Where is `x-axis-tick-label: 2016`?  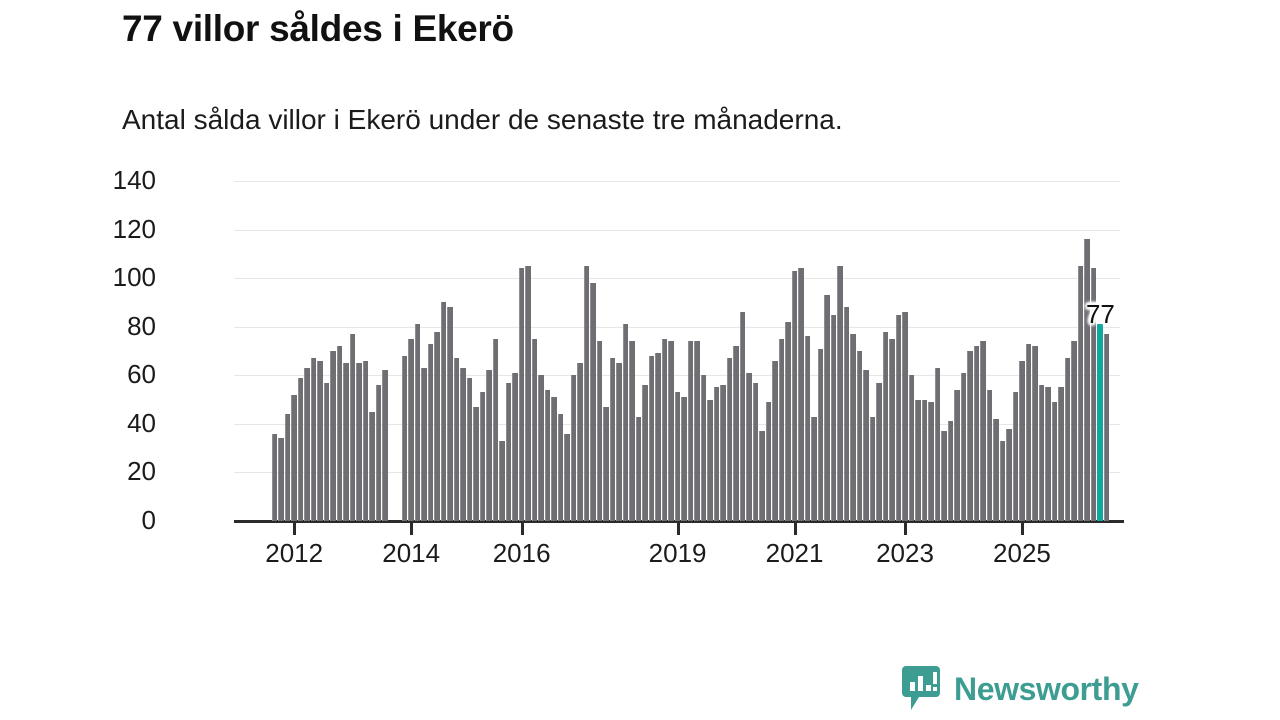 x-axis-tick-label: 2016 is located at coordinates (521, 553).